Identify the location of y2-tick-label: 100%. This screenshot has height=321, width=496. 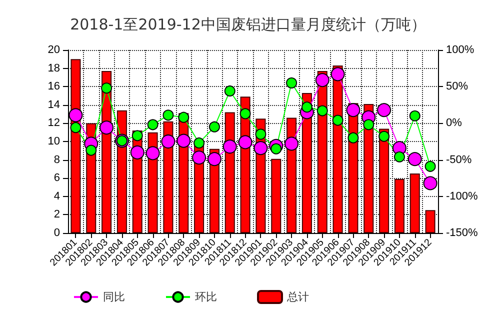
(460, 50).